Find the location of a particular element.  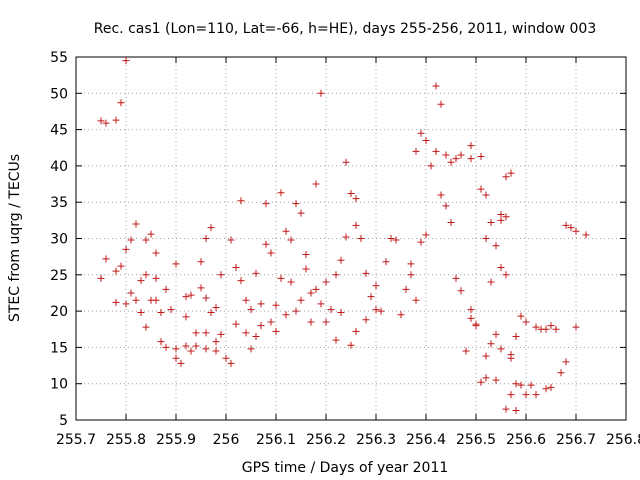

y-tick-label: 35 is located at coordinates (59, 203).